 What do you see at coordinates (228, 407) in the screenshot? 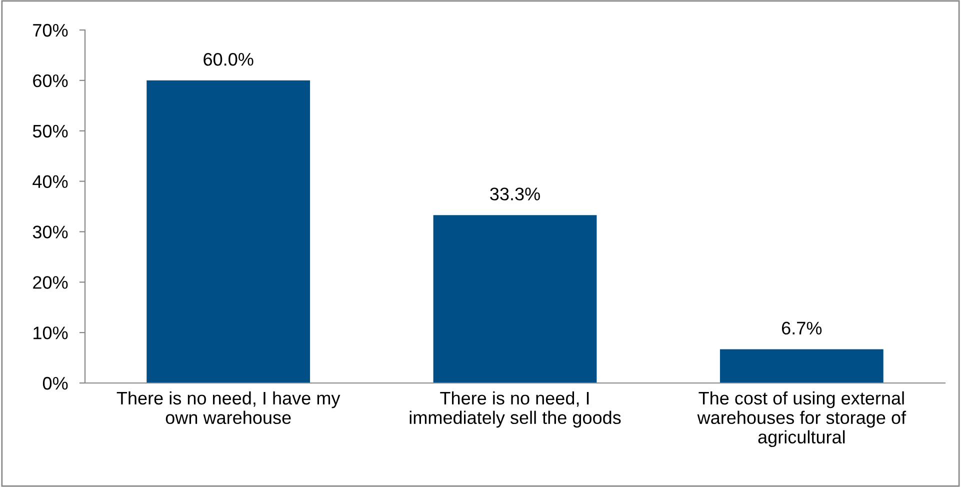
I see `x-tick-label: There is no need, I have my own warehouse` at bounding box center [228, 407].